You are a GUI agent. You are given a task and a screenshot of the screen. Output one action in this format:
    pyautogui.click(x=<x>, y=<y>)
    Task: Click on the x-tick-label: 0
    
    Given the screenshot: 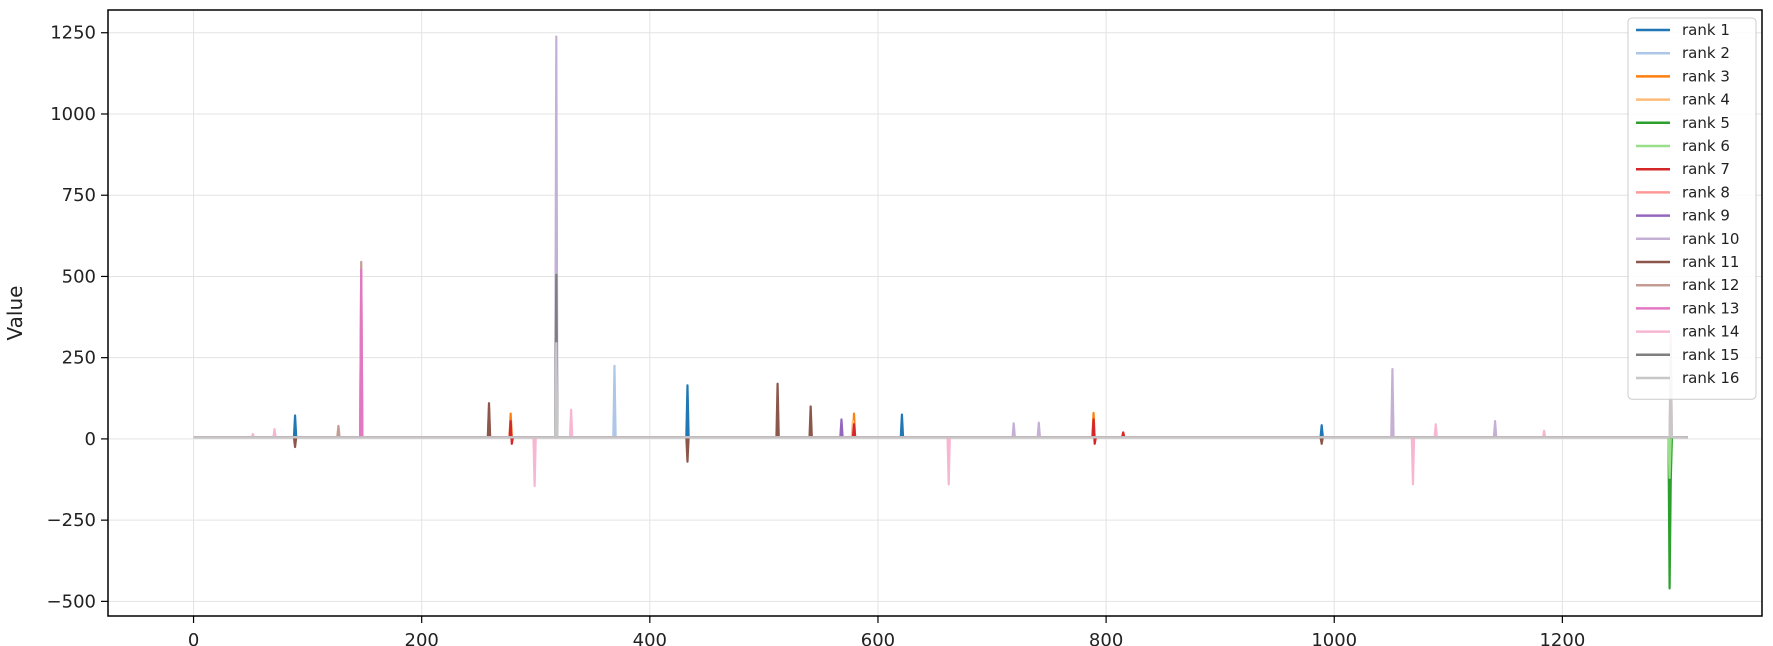 What is the action you would take?
    pyautogui.click(x=193, y=638)
    